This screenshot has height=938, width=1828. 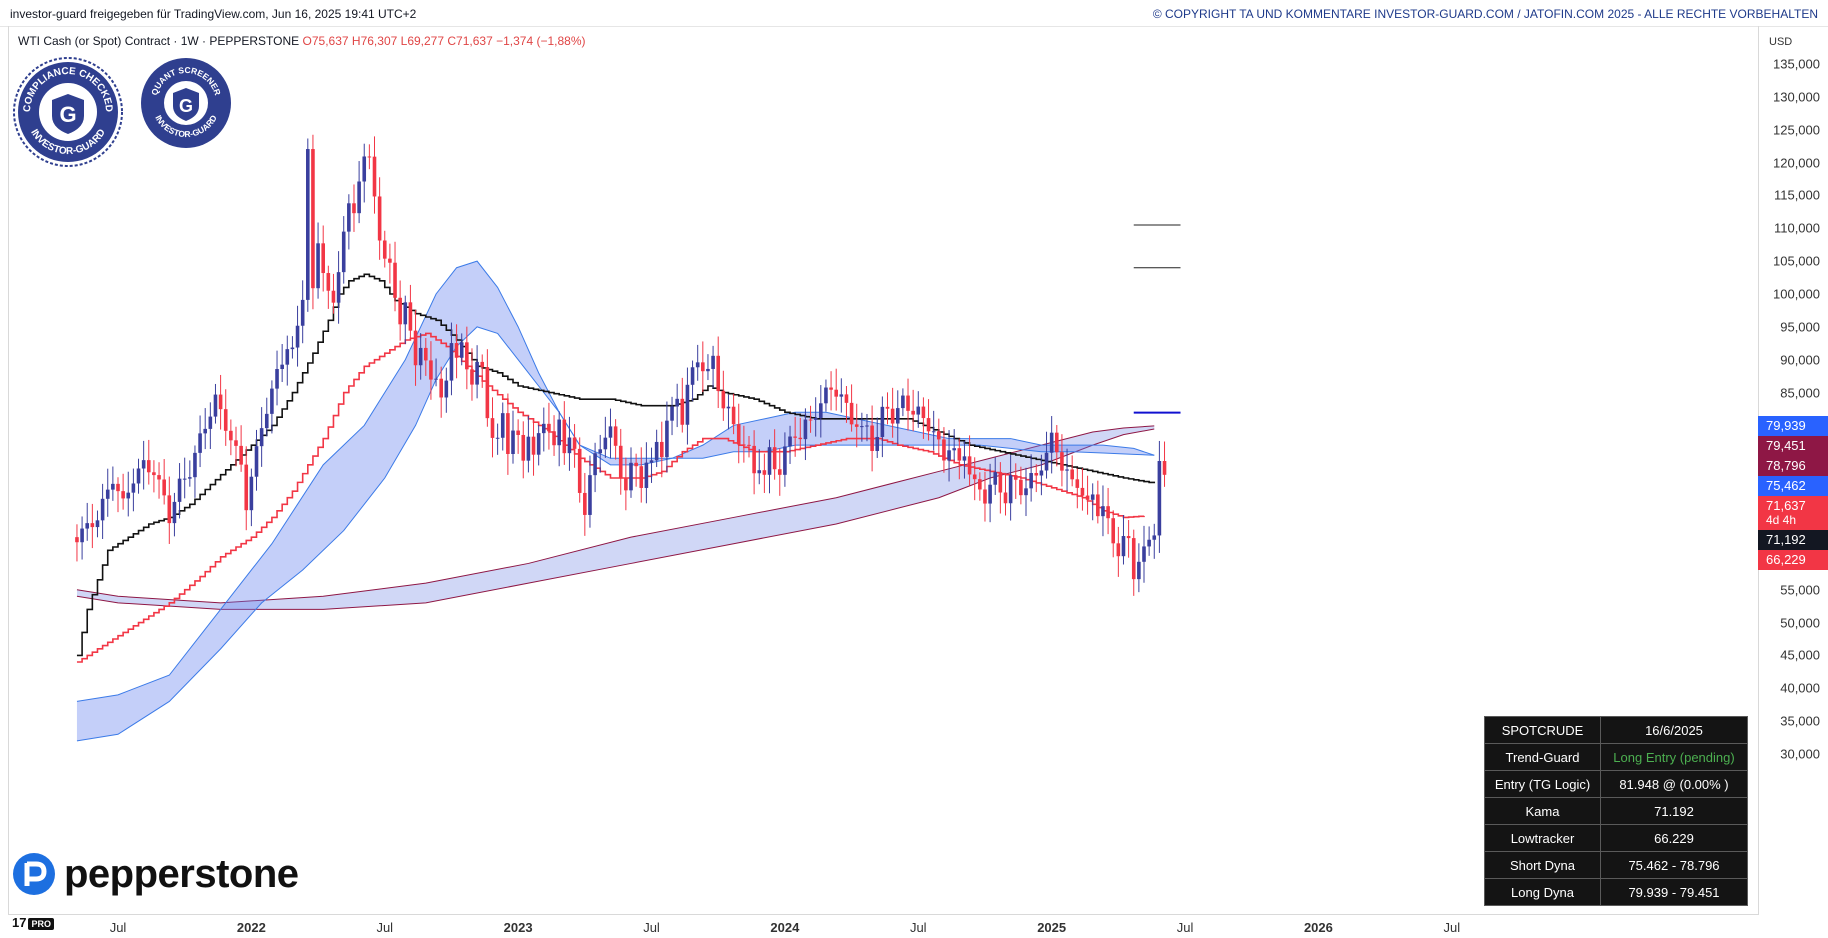 I want to click on price-tick: 100,000, so click(x=1796, y=294).